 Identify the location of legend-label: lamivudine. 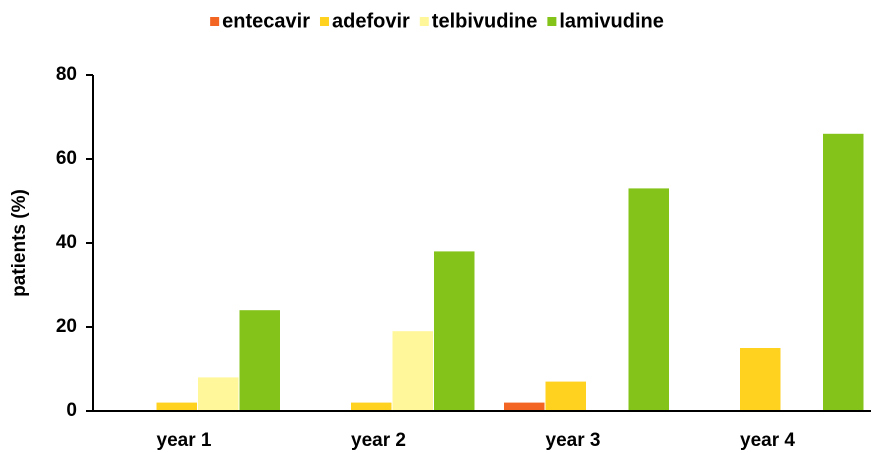
(611, 21).